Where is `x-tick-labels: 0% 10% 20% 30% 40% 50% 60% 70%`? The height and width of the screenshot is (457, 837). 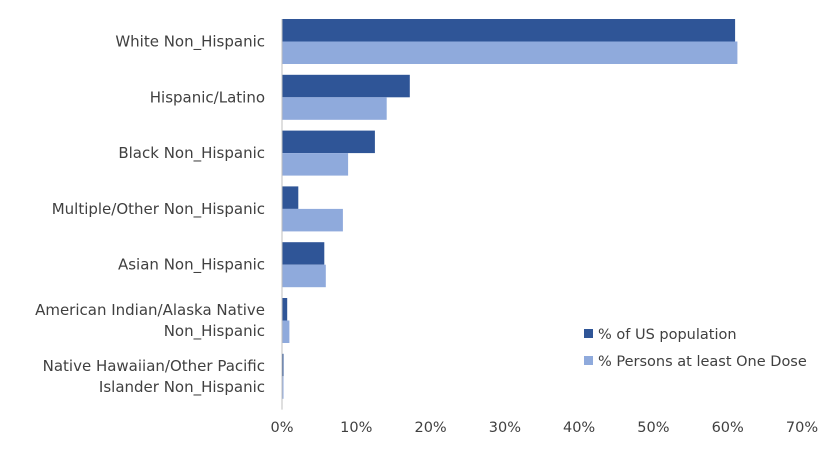
x-tick-labels: 0% 10% 20% 30% 40% 50% 60% 70% is located at coordinates (544, 428).